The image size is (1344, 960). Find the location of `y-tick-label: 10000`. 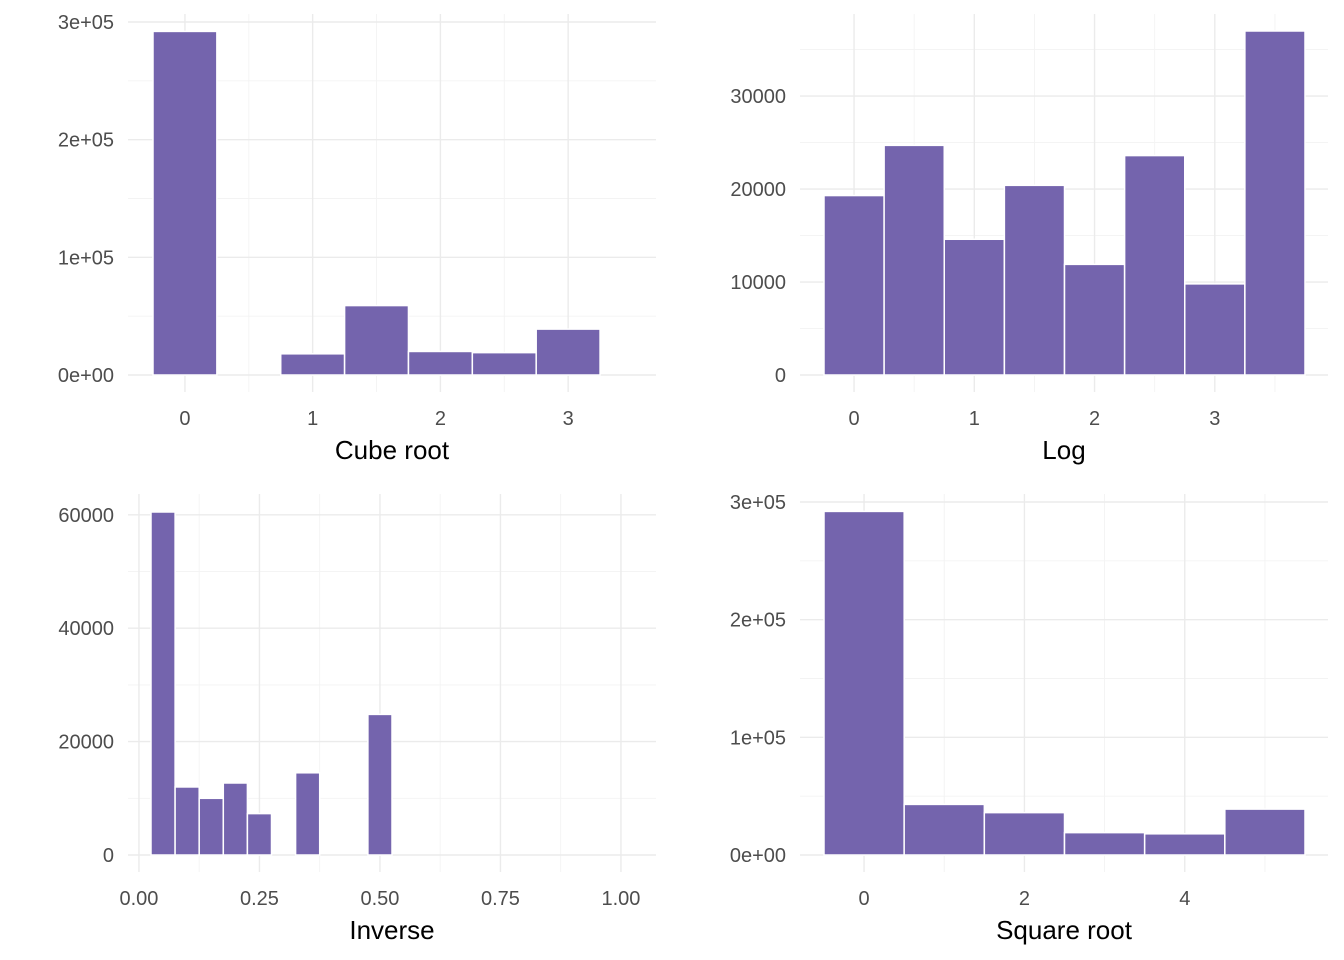

y-tick-label: 10000 is located at coordinates (758, 283).